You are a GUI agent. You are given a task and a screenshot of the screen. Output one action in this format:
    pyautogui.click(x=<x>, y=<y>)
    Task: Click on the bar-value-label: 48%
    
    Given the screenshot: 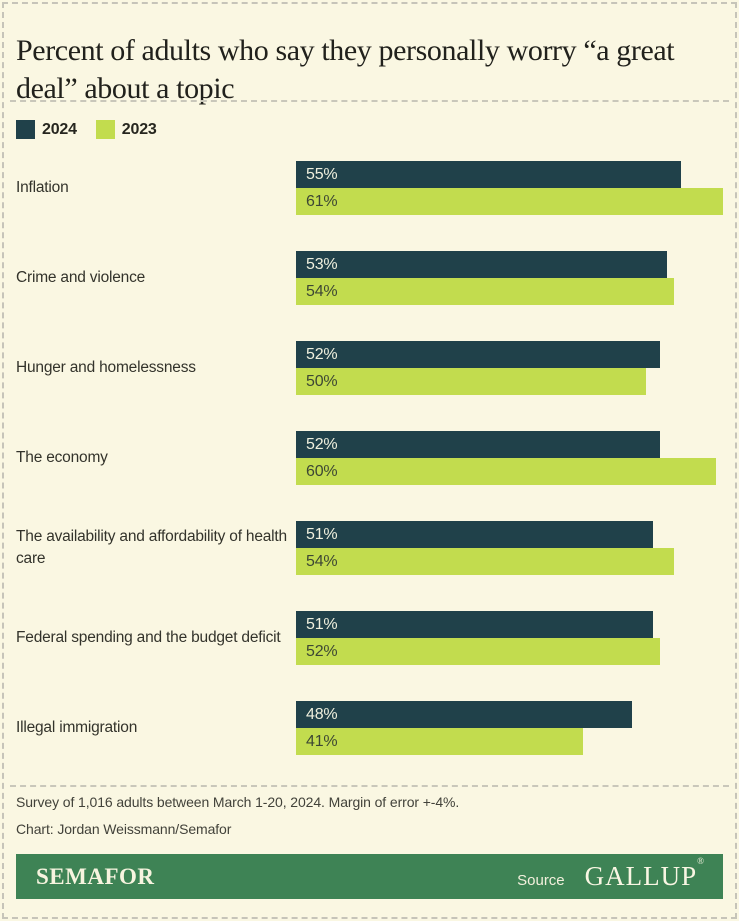 What is the action you would take?
    pyautogui.click(x=322, y=714)
    